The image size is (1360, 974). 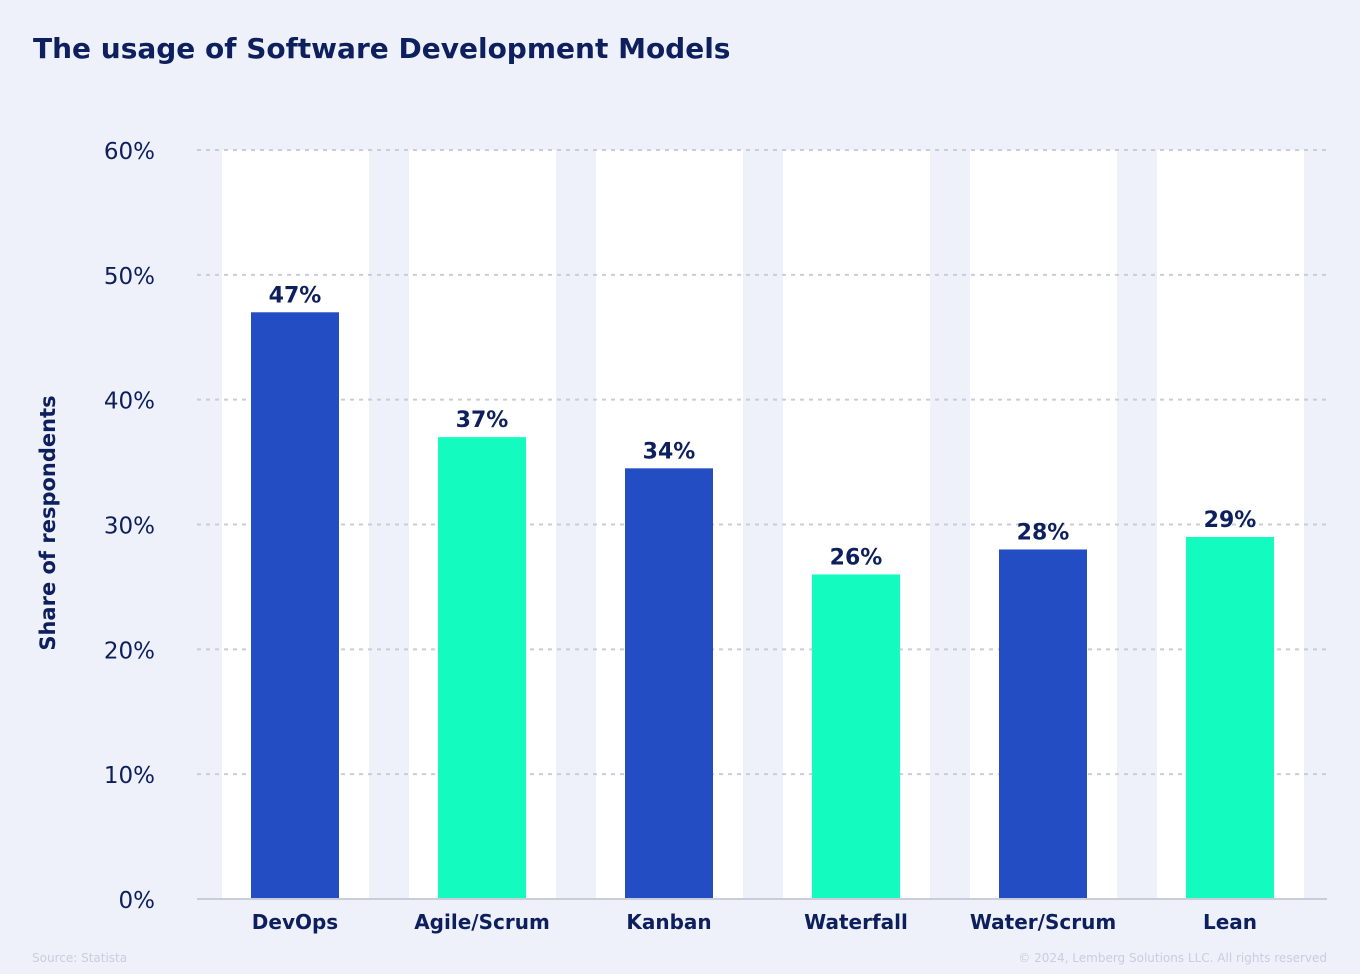 I want to click on source-note: Source: Statista, so click(x=80, y=958).